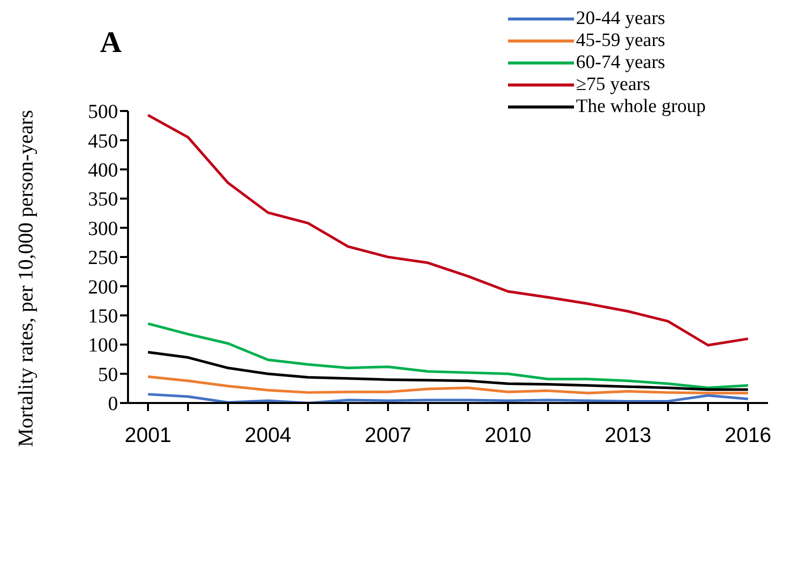  Describe the element at coordinates (621, 19) in the screenshot. I see `legend-label: 20-44 years` at that location.